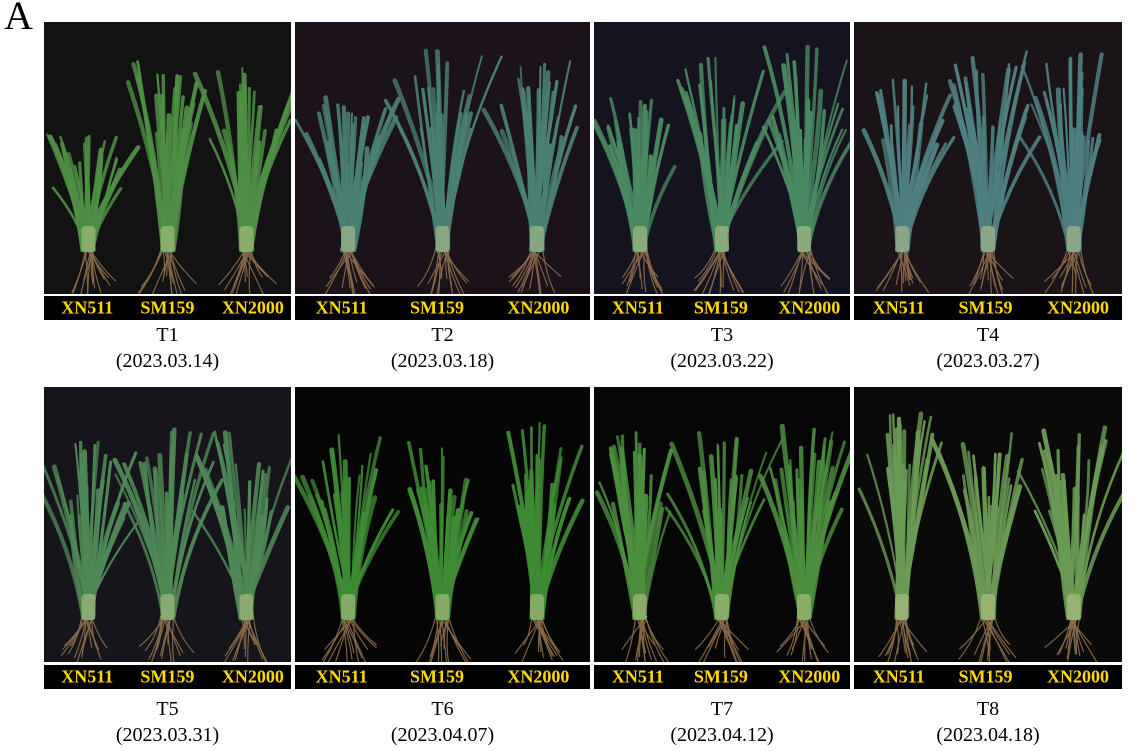 The width and height of the screenshot is (1137, 751). I want to click on time-point-caption: T7 (2023.04.12), so click(722, 722).